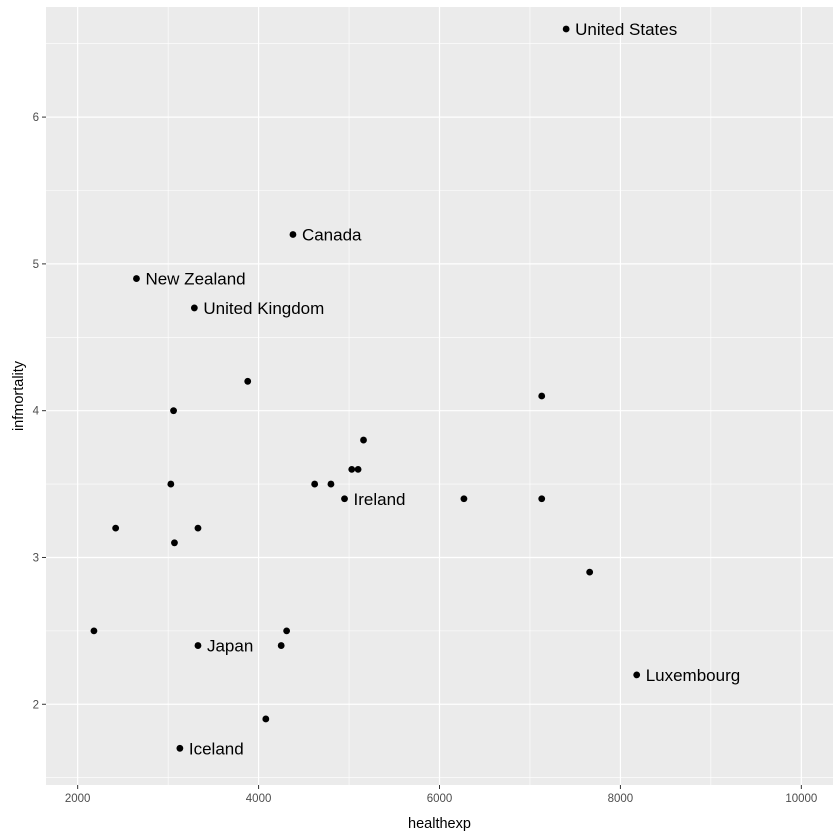 This screenshot has width=840, height=840. What do you see at coordinates (36, 265) in the screenshot?
I see `y-tick-label: 5` at bounding box center [36, 265].